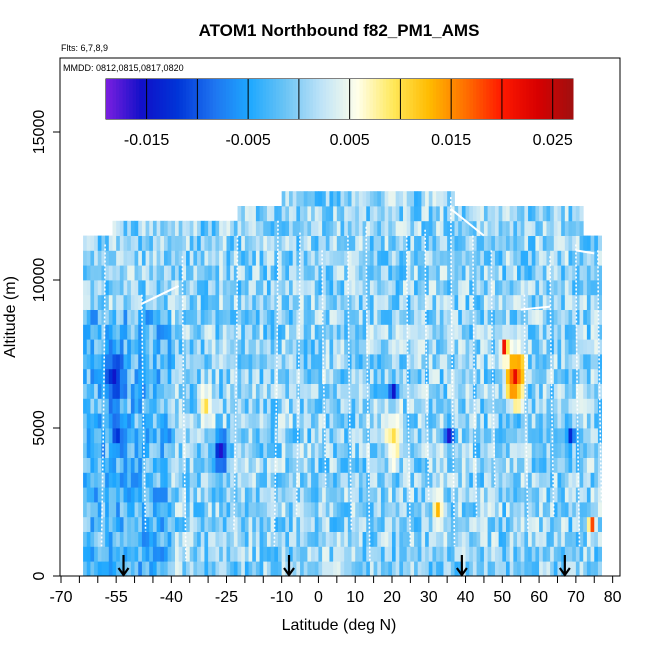  What do you see at coordinates (39, 428) in the screenshot?
I see `y-tick-label: 5000` at bounding box center [39, 428].